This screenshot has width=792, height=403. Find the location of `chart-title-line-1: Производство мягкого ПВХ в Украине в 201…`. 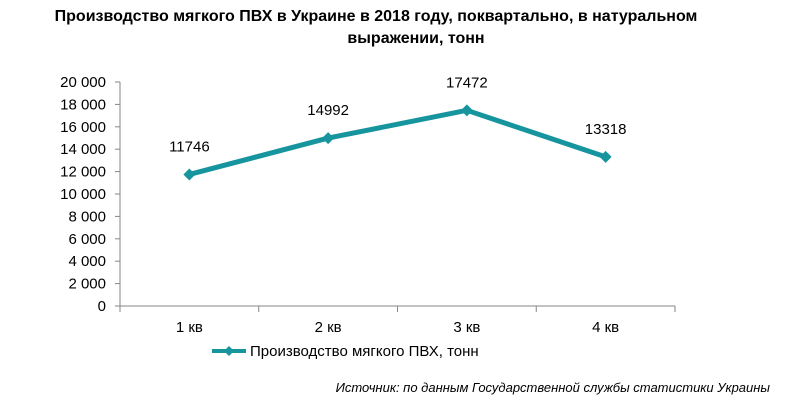

chart-title-line-1: Производство мягкого ПВХ в Украине в 201… is located at coordinates (376, 16).